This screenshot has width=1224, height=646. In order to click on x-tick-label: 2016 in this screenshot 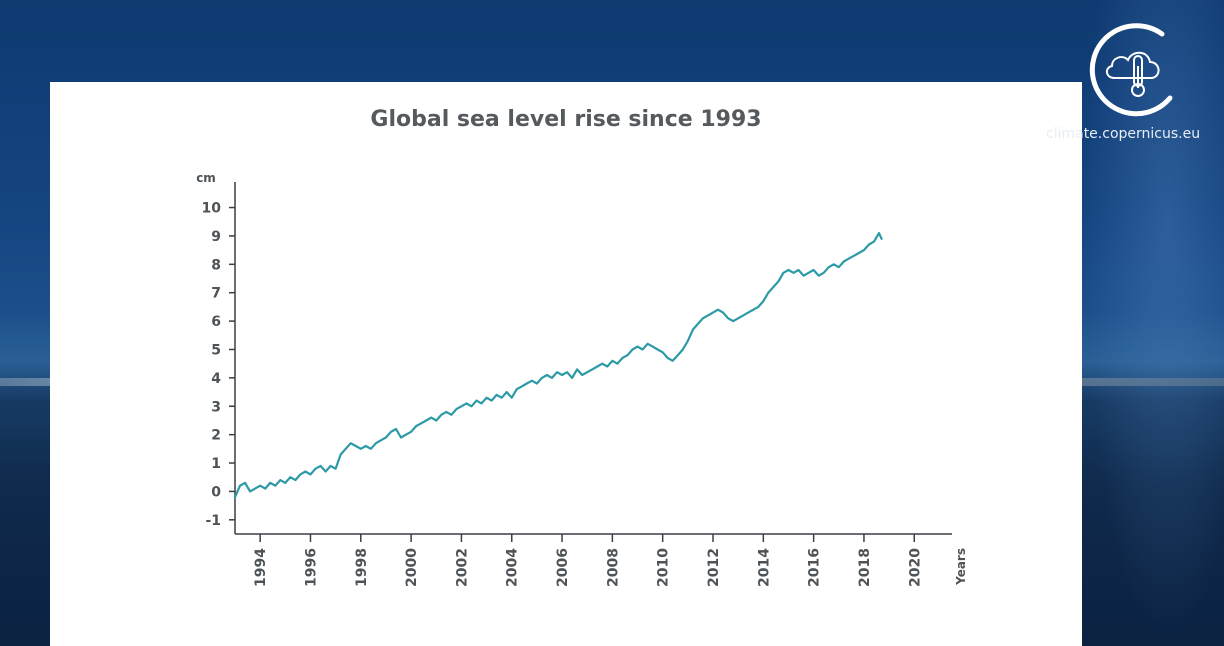, I will do `click(815, 567)`.